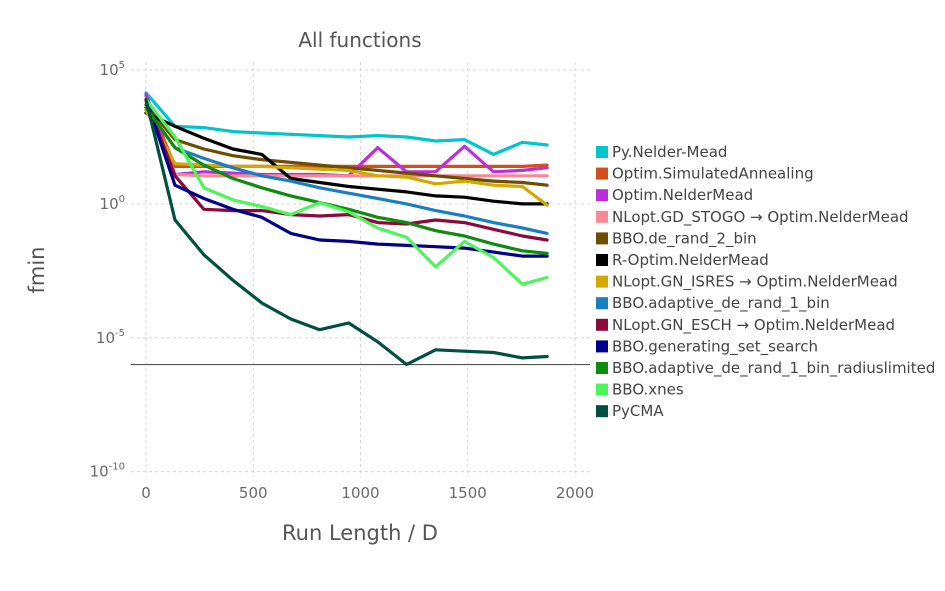 The image size is (945, 591). I want to click on legend-entry: NLopt.GD_STOGO → Optim.NelderMead, so click(760, 217).